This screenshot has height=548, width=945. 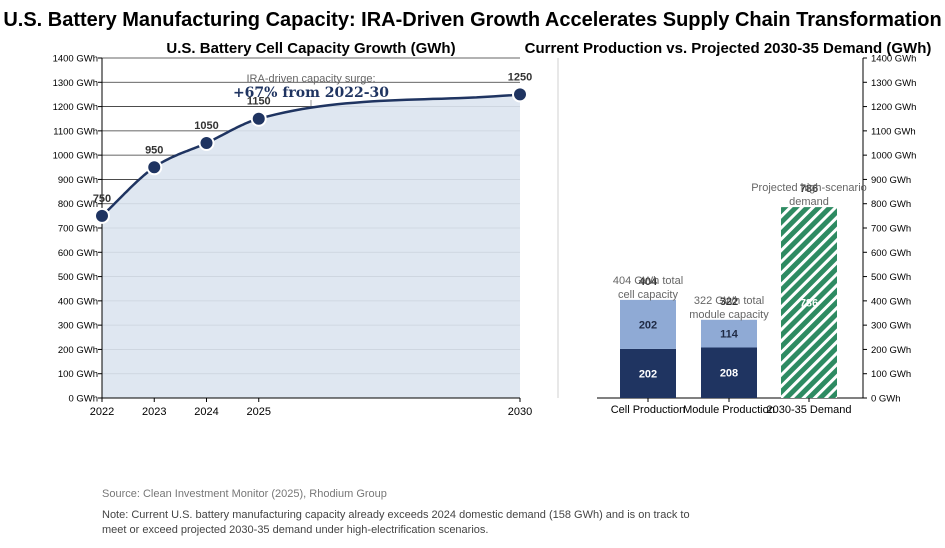 What do you see at coordinates (891, 204) in the screenshot?
I see `production-y-tick-label: 800 GWh` at bounding box center [891, 204].